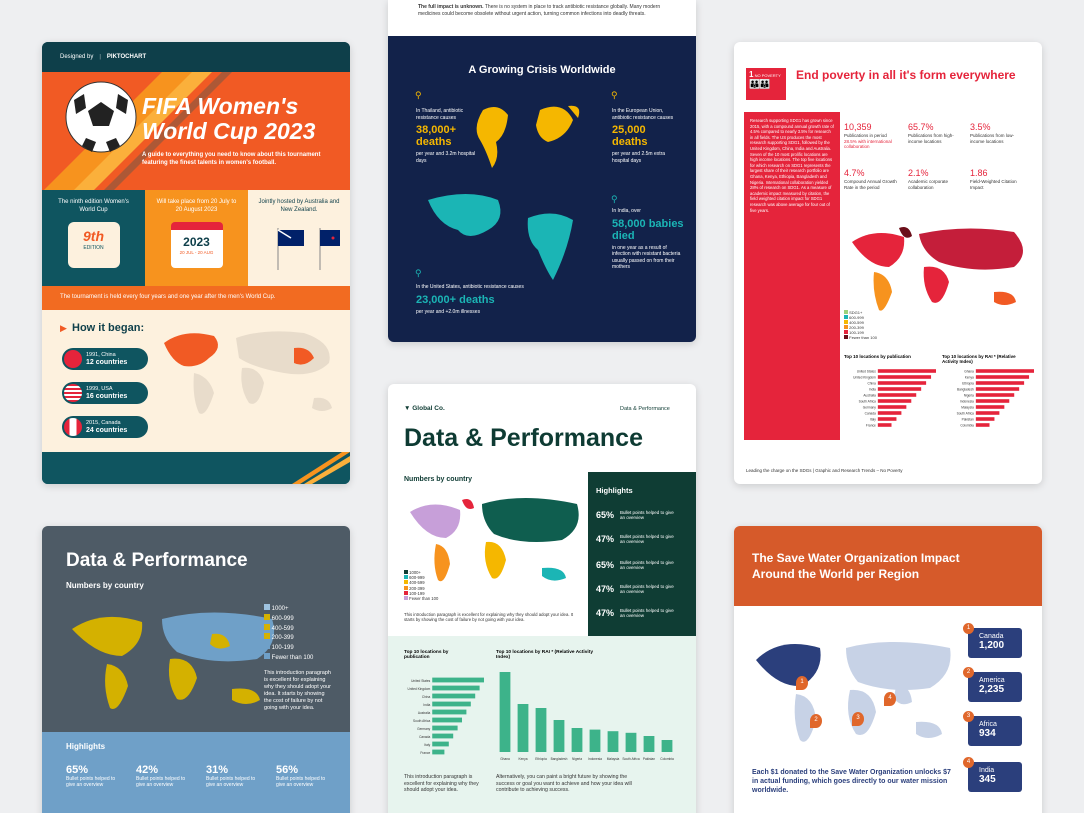  Describe the element at coordinates (921, 127) in the screenshot. I see `kpi-value: 65.7%` at that location.